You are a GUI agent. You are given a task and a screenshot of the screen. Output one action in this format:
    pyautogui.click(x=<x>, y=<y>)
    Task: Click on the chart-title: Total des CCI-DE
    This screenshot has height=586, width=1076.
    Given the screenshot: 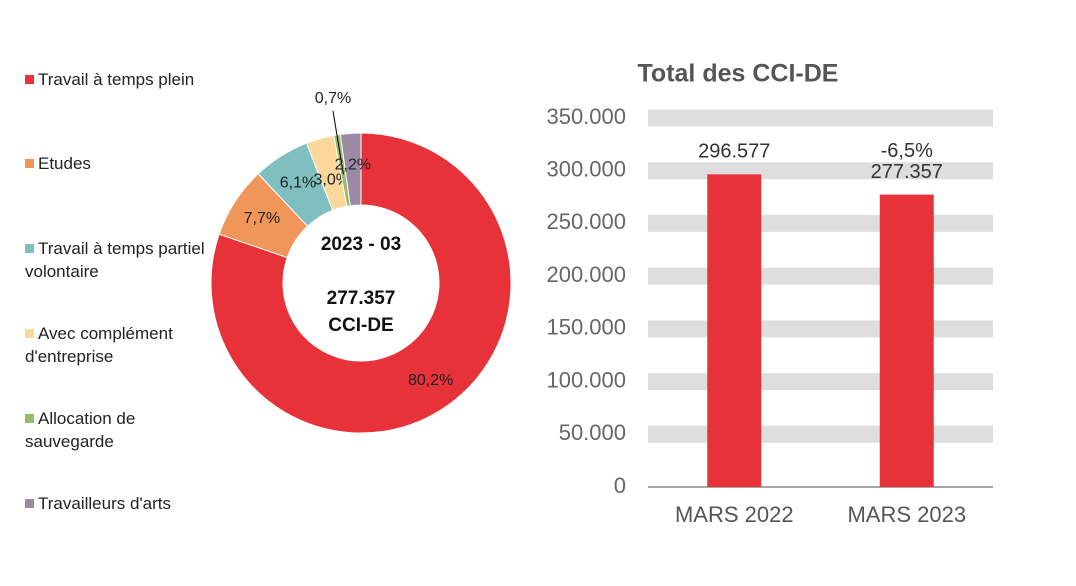 What is the action you would take?
    pyautogui.click(x=738, y=74)
    